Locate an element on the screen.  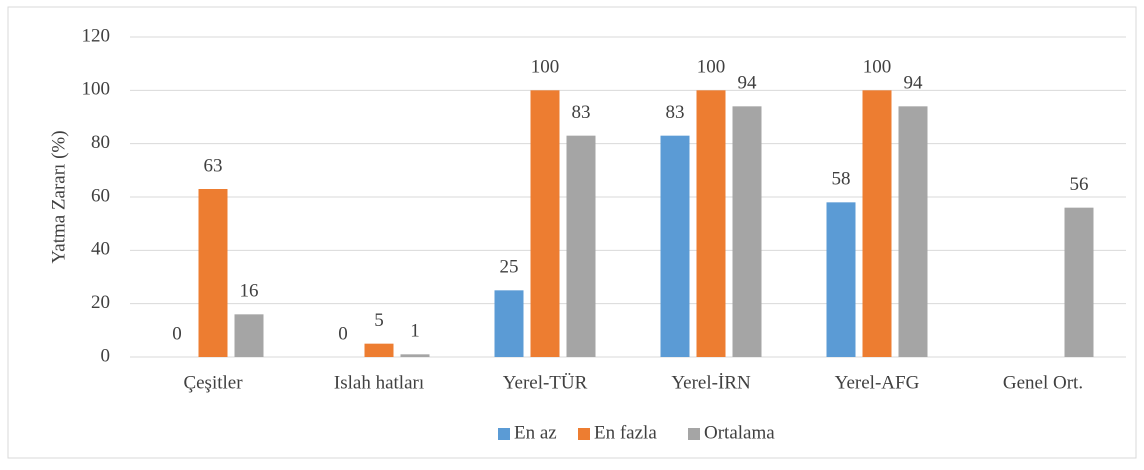
y-tick-label: 0 is located at coordinates (106, 355).